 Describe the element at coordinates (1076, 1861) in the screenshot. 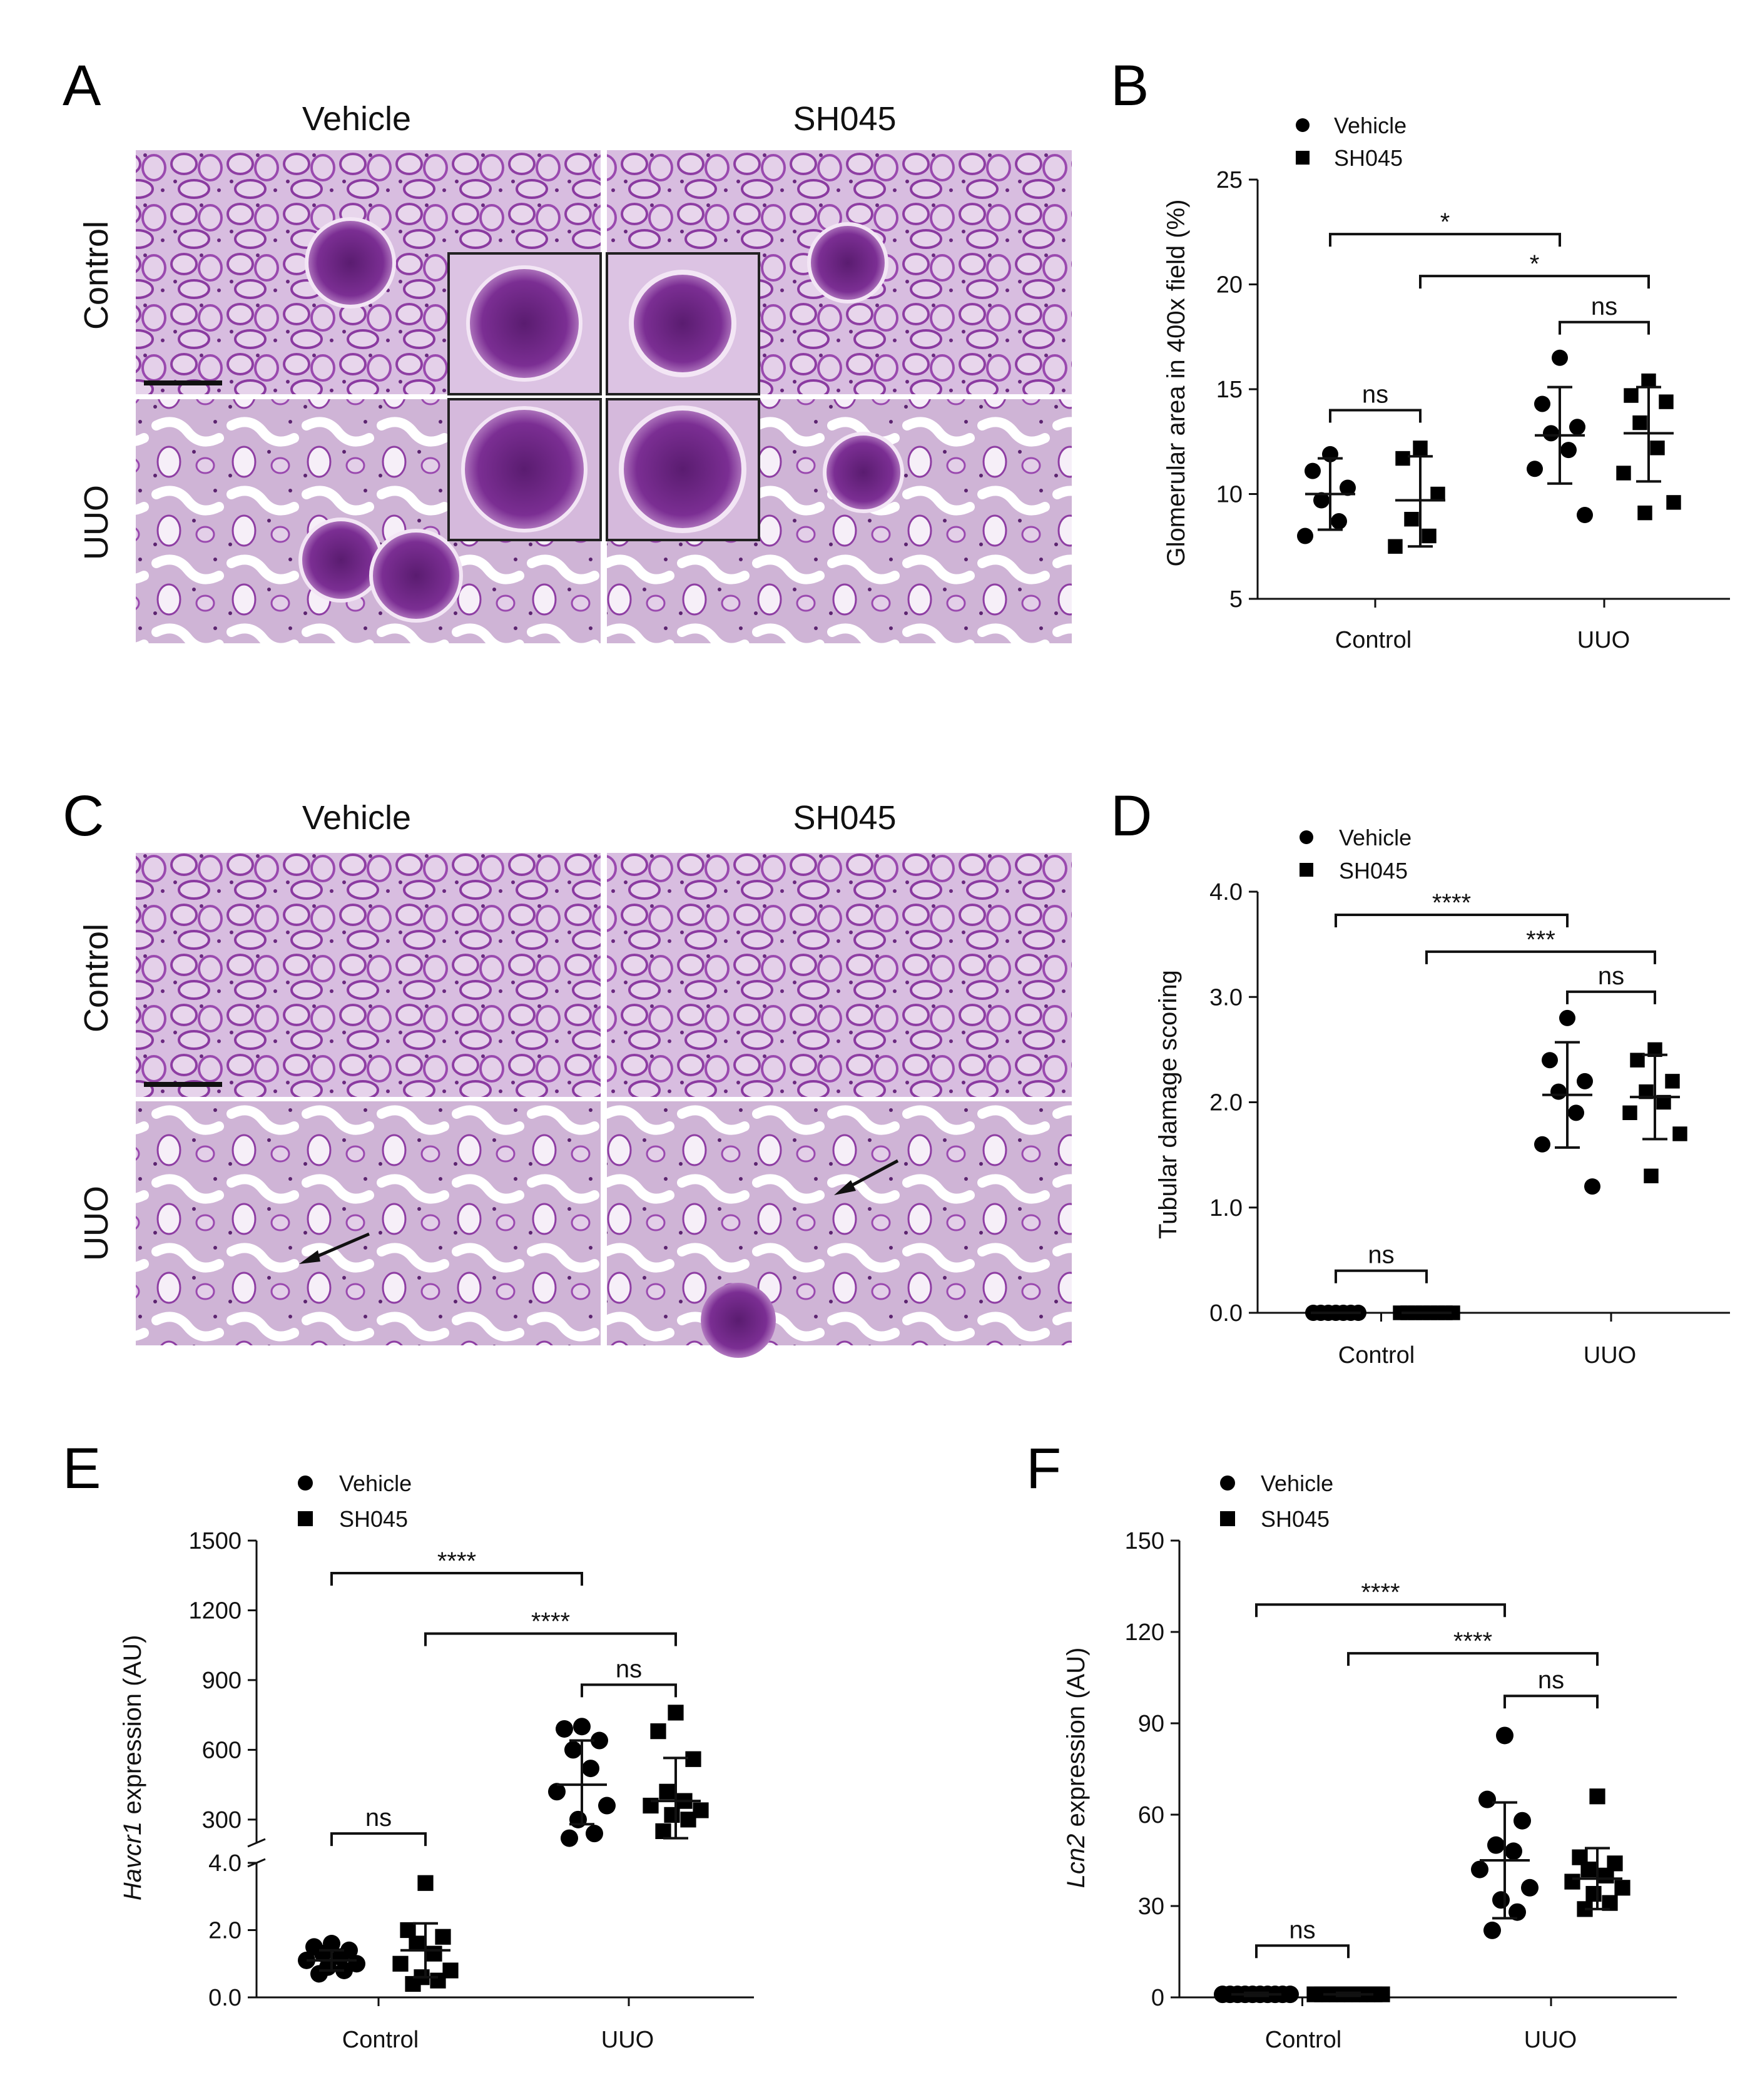

I see `y-axis-label-gene: Lcn2` at that location.